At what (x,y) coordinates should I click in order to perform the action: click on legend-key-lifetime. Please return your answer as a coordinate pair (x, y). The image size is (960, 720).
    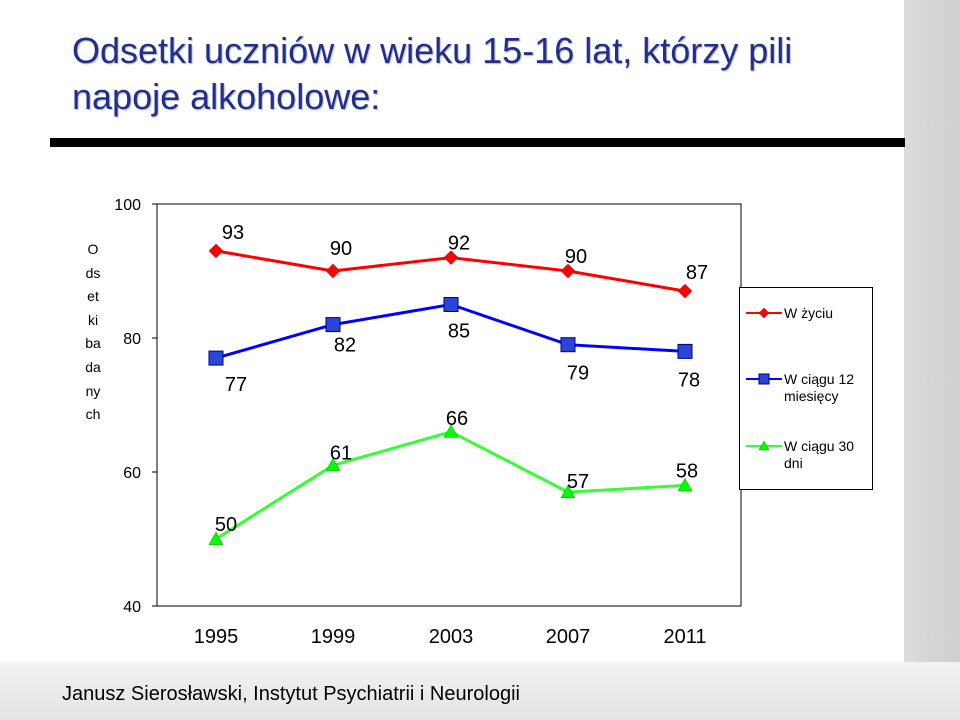
    Looking at the image, I should click on (764, 313).